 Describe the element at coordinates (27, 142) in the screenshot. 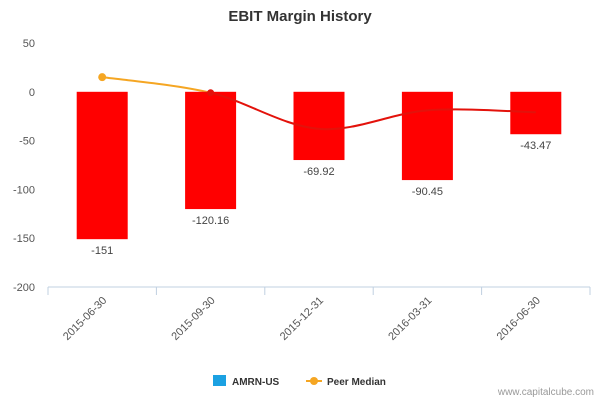

I see `y-tick-label-2: -50` at that location.